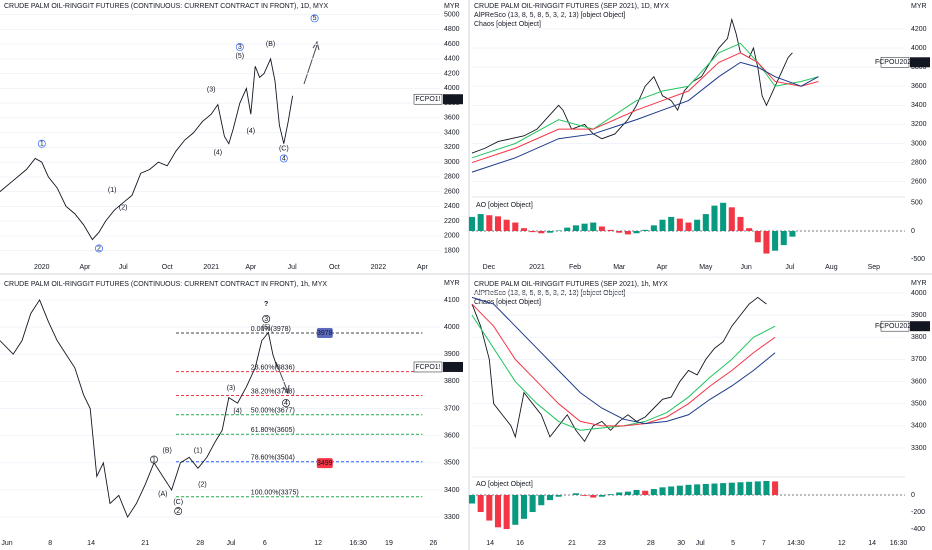 The height and width of the screenshot is (550, 932). Describe the element at coordinates (379, 267) in the screenshot. I see `x-tick-label: 2022` at that location.